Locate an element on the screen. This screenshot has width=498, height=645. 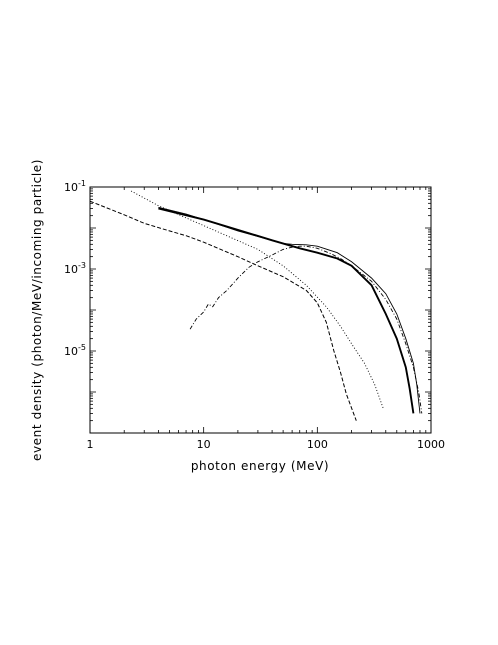
y-tick-label: 10⁻⁵ is located at coordinates (75, 350).